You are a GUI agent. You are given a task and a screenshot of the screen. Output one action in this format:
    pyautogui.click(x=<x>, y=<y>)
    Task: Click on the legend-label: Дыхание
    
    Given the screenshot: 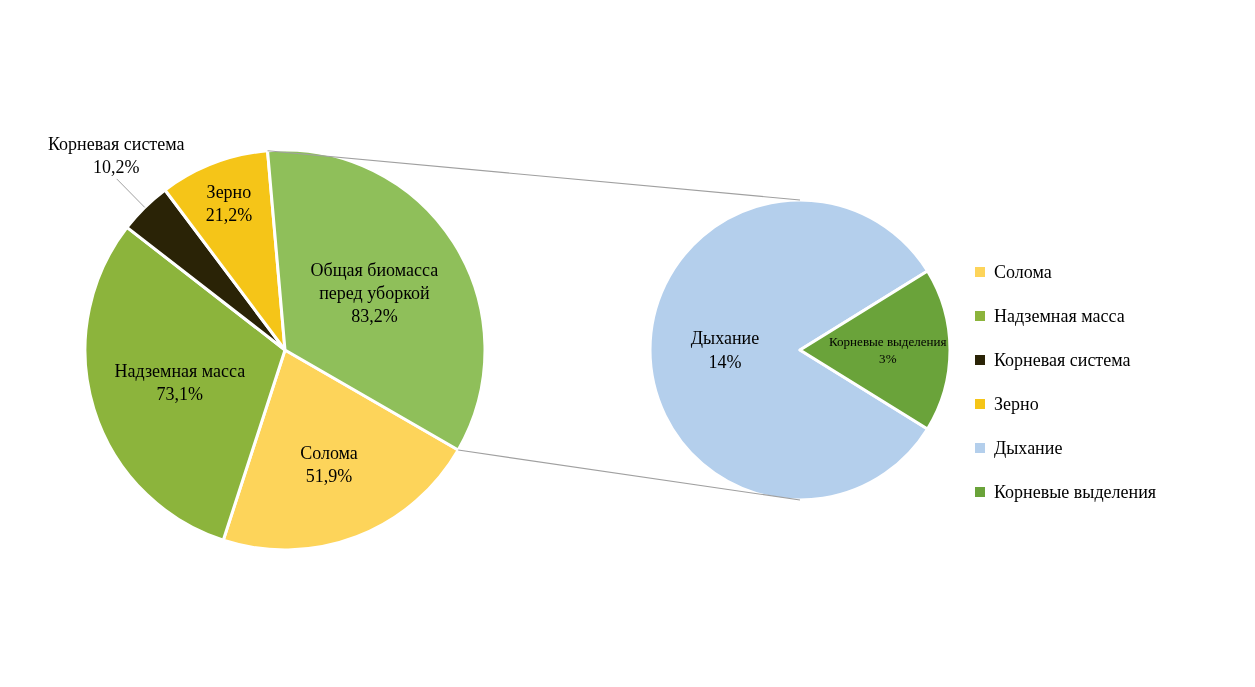 What is the action you would take?
    pyautogui.click(x=1028, y=448)
    